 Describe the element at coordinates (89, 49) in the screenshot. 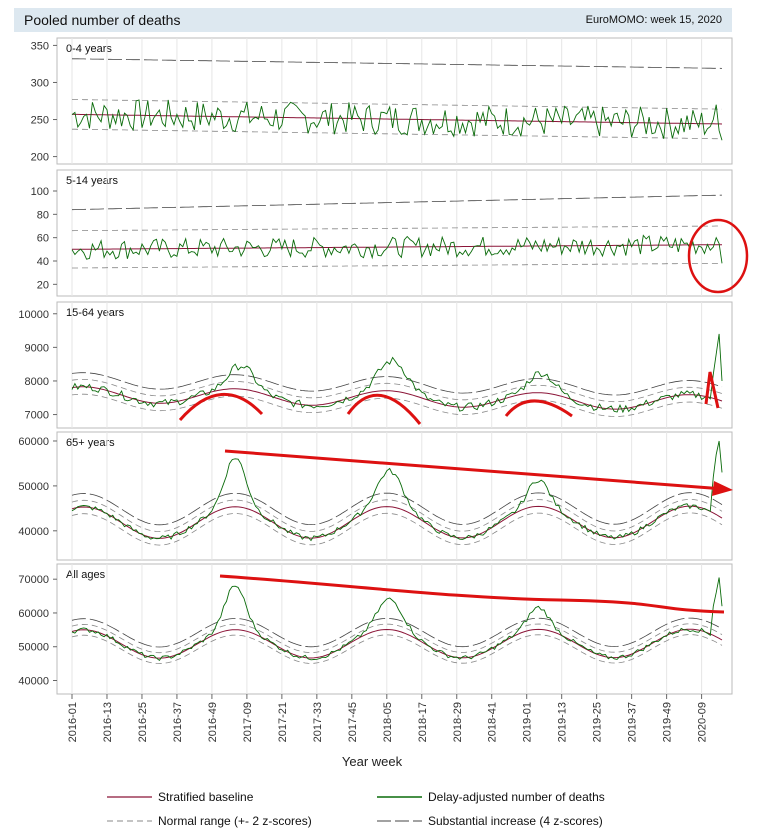

I see `panel-label: 0-4 years` at that location.